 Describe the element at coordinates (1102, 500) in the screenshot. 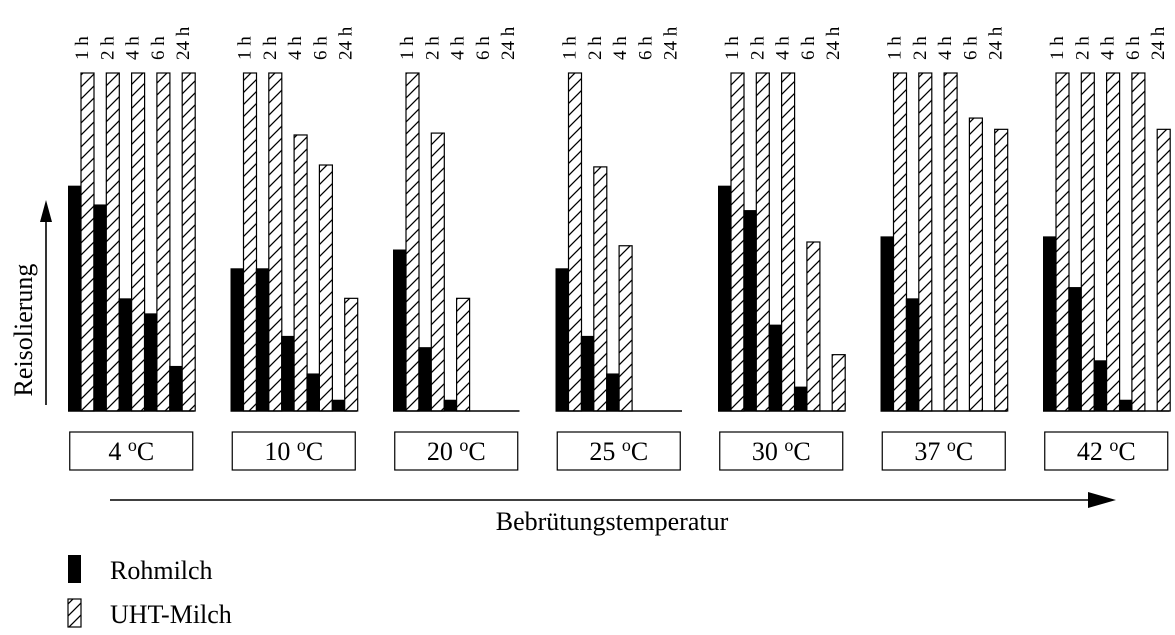

I see `x-axis-arrowhead` at that location.